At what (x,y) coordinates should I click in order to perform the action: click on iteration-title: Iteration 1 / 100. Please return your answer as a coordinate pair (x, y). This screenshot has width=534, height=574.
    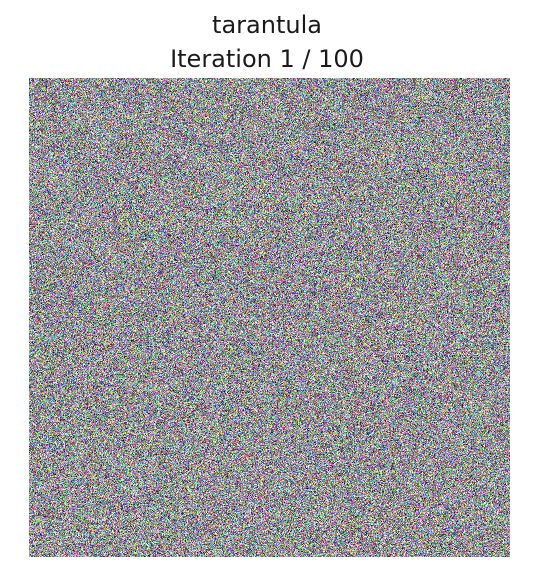
    Looking at the image, I should click on (267, 59).